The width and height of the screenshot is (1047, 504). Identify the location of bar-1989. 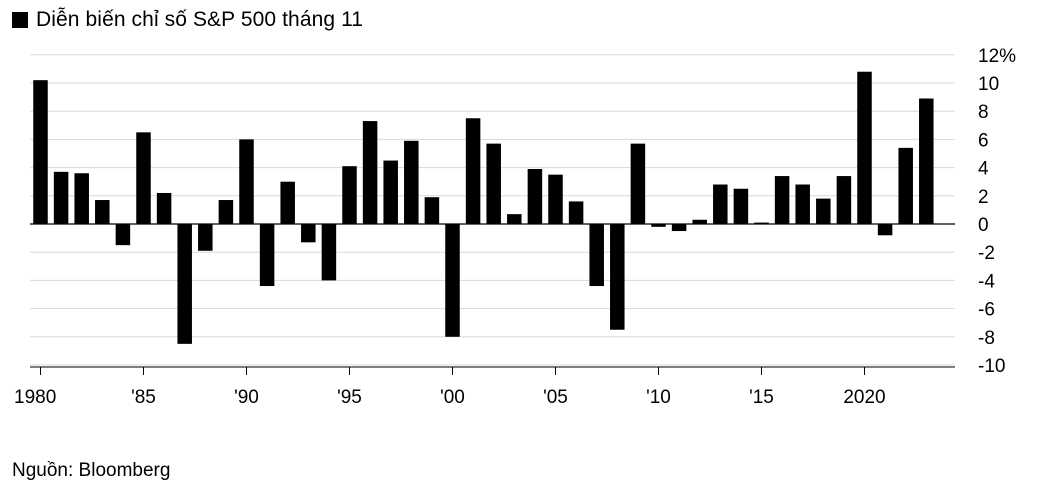
(226, 212).